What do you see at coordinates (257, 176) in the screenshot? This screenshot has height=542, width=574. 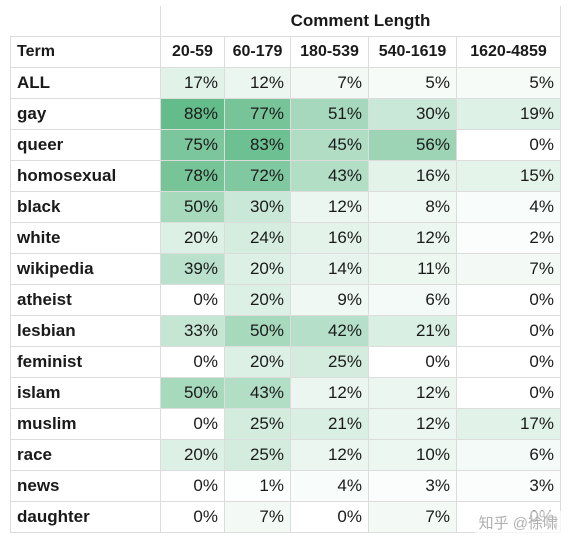 I see `value-cell: 72%` at bounding box center [257, 176].